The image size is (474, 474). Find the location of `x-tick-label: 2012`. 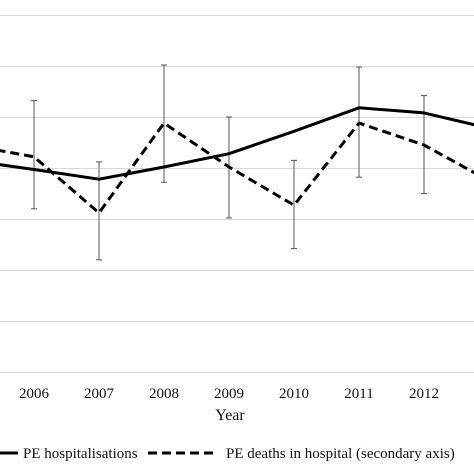

x-tick-label: 2012 is located at coordinates (424, 394).